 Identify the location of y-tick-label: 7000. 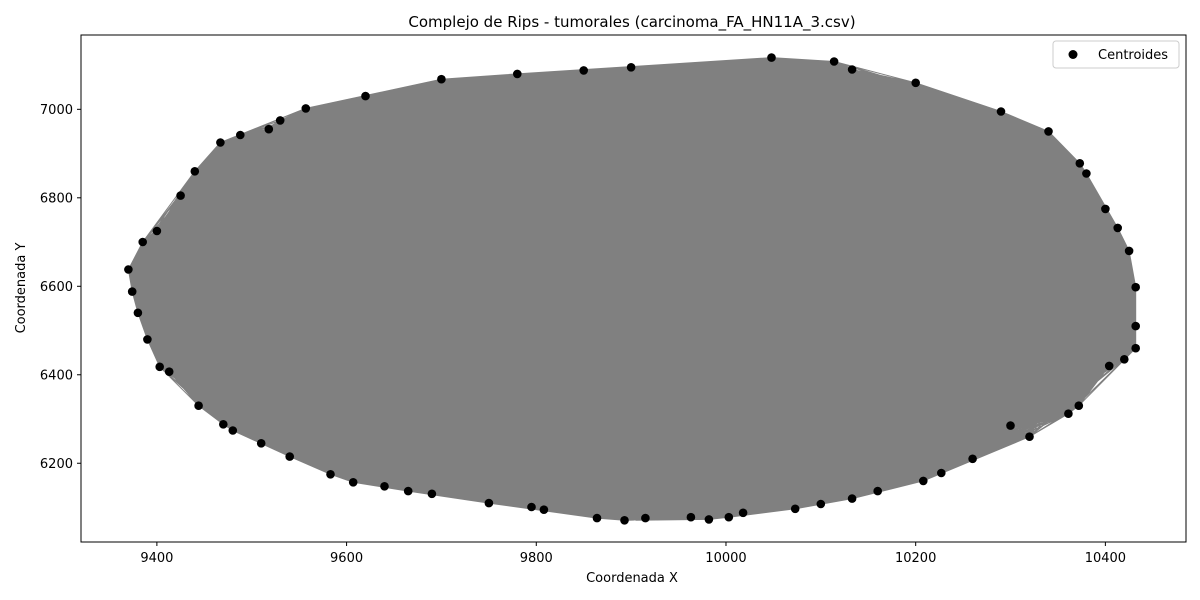
(56, 110).